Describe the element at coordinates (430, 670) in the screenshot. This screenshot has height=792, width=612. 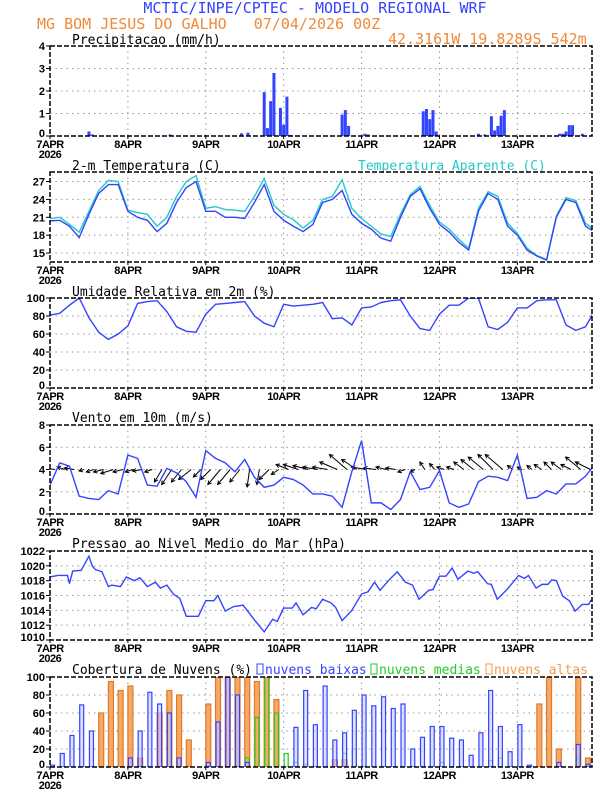
I see `legend-medium-clouds: nuvens medias` at that location.